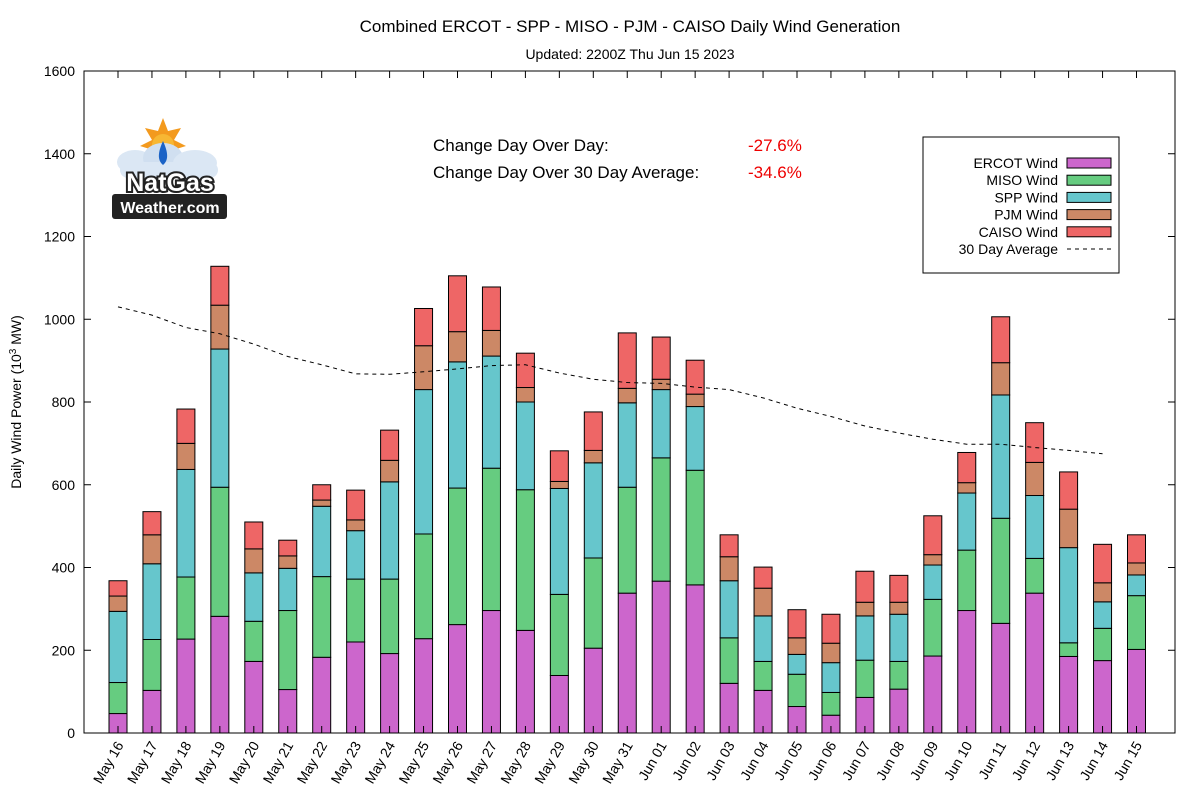 The width and height of the screenshot is (1200, 800). Describe the element at coordinates (278, 762) in the screenshot. I see `x-tick-label: May 21` at that location.